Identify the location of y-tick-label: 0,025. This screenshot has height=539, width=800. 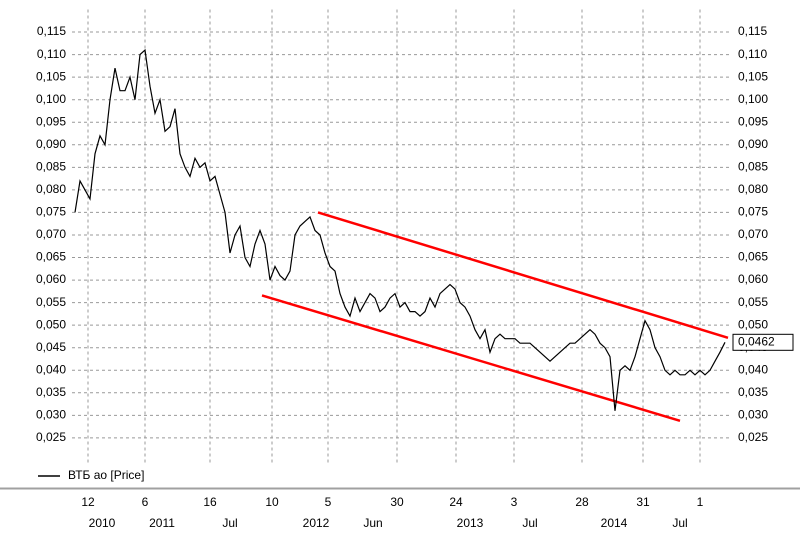
(51, 437).